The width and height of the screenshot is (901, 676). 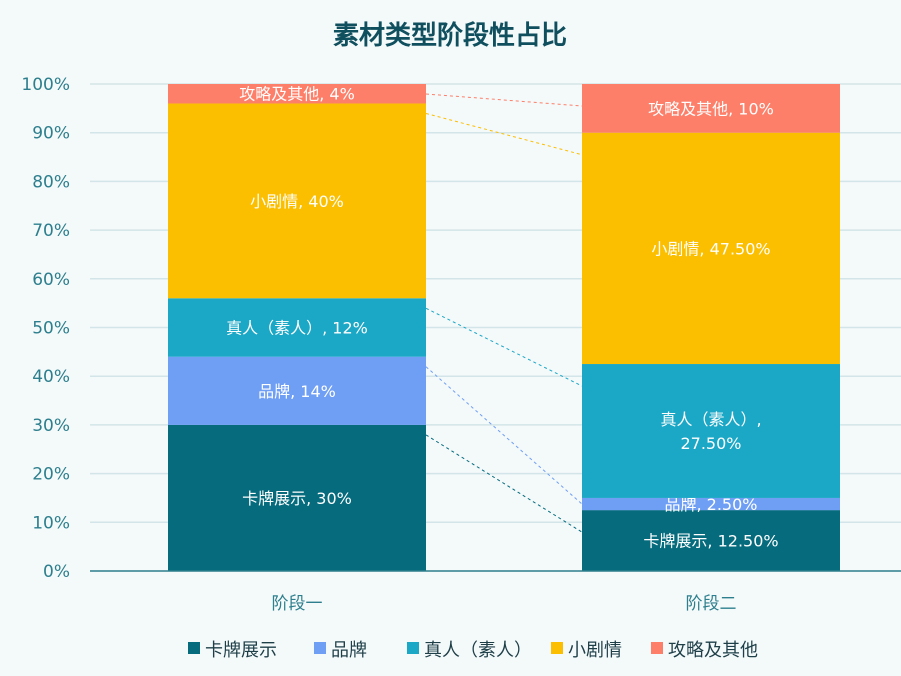 I want to click on y-tick-label: 10%, so click(x=51, y=523).